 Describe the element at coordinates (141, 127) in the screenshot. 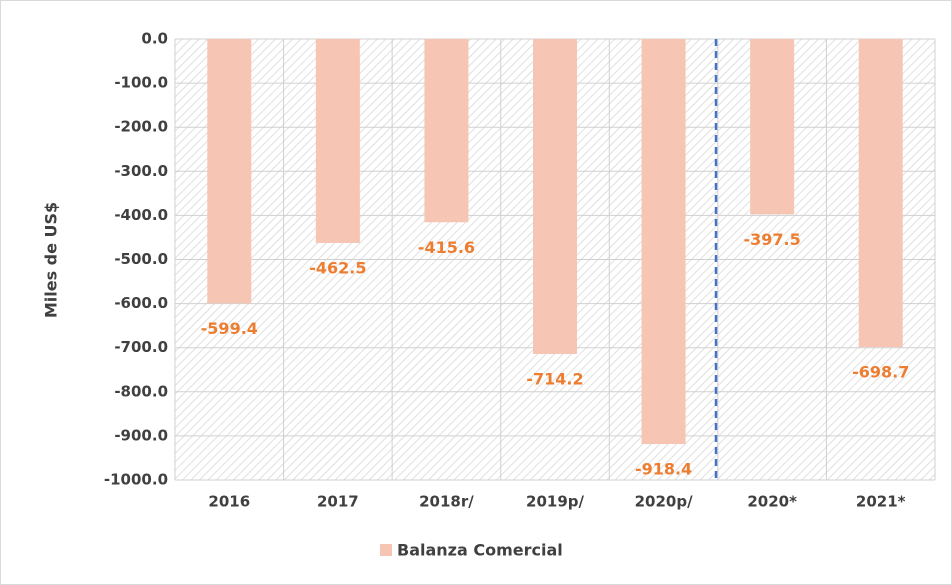

I see `y-tick-label: -200.0` at that location.